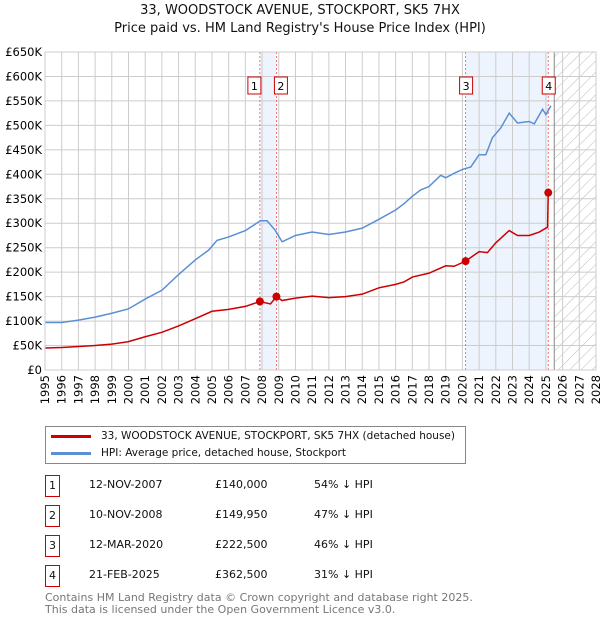  What do you see at coordinates (23, 223) in the screenshot?
I see `y-tick-label: £300K` at bounding box center [23, 223].